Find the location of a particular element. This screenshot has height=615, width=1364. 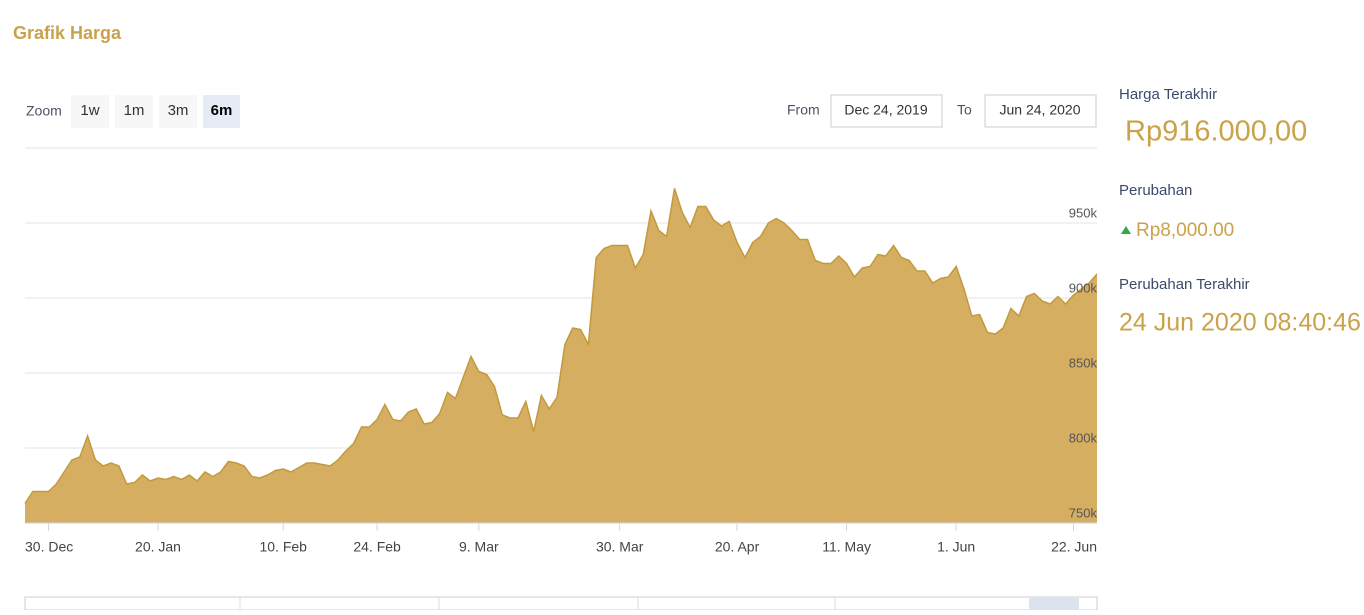

x-tick-label: 22. Jun is located at coordinates (1074, 547).